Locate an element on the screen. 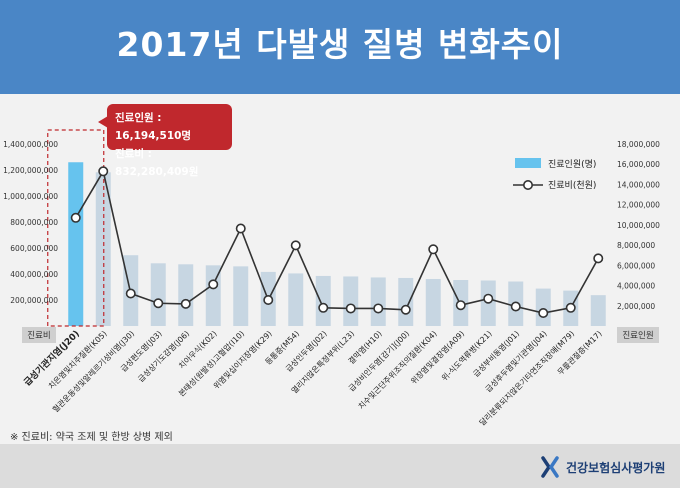 This screenshot has height=488, width=680. left-tick-label-4: 600,000,000 is located at coordinates (34, 248).